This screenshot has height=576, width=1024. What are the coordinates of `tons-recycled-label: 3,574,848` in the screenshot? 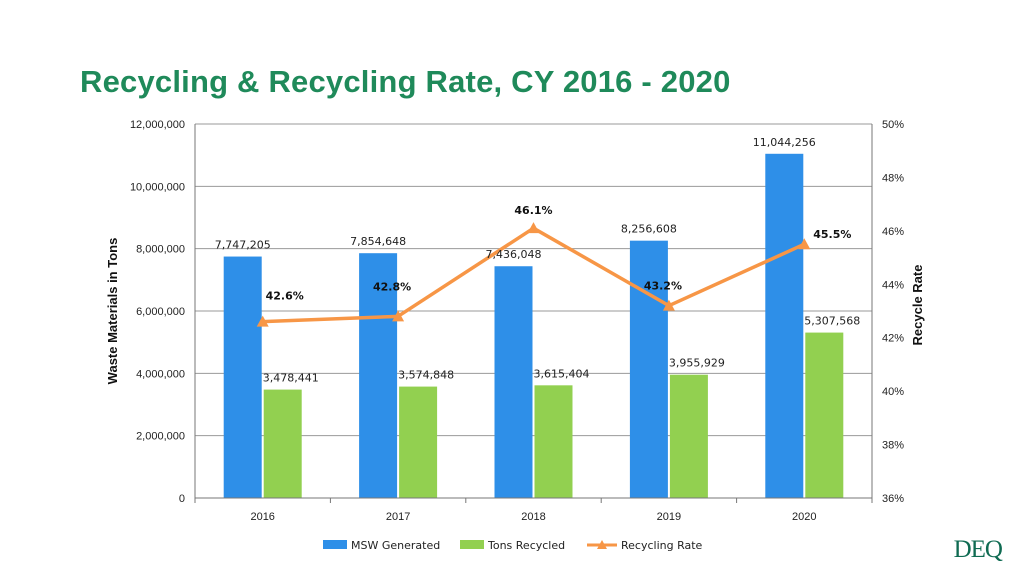 It's located at (426, 375).